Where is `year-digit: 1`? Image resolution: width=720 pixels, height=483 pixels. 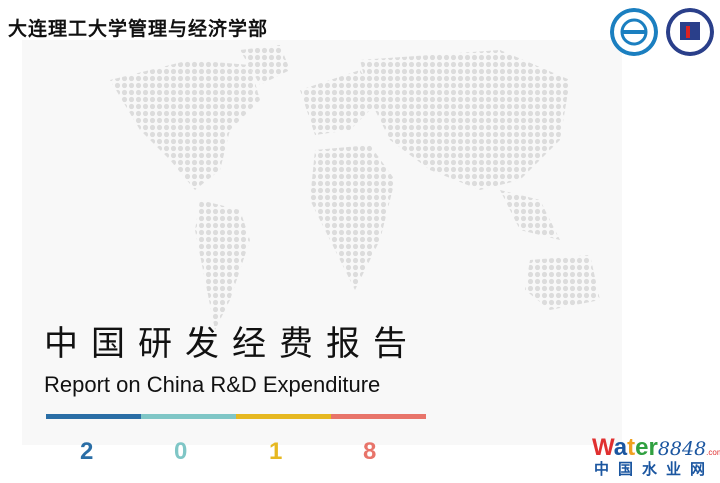
year-digit: 1 is located at coordinates (276, 451).